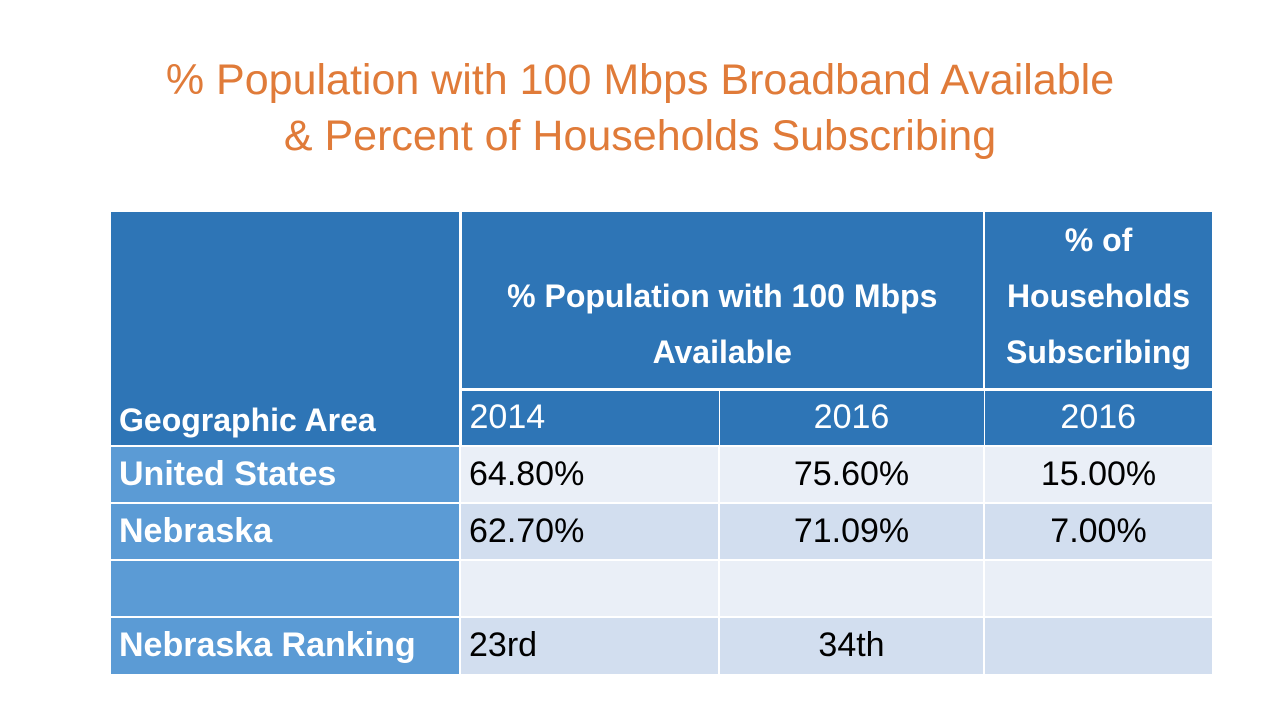 This screenshot has height=720, width=1280. What do you see at coordinates (851, 473) in the screenshot?
I see `table-cell: 75.60%` at bounding box center [851, 473].